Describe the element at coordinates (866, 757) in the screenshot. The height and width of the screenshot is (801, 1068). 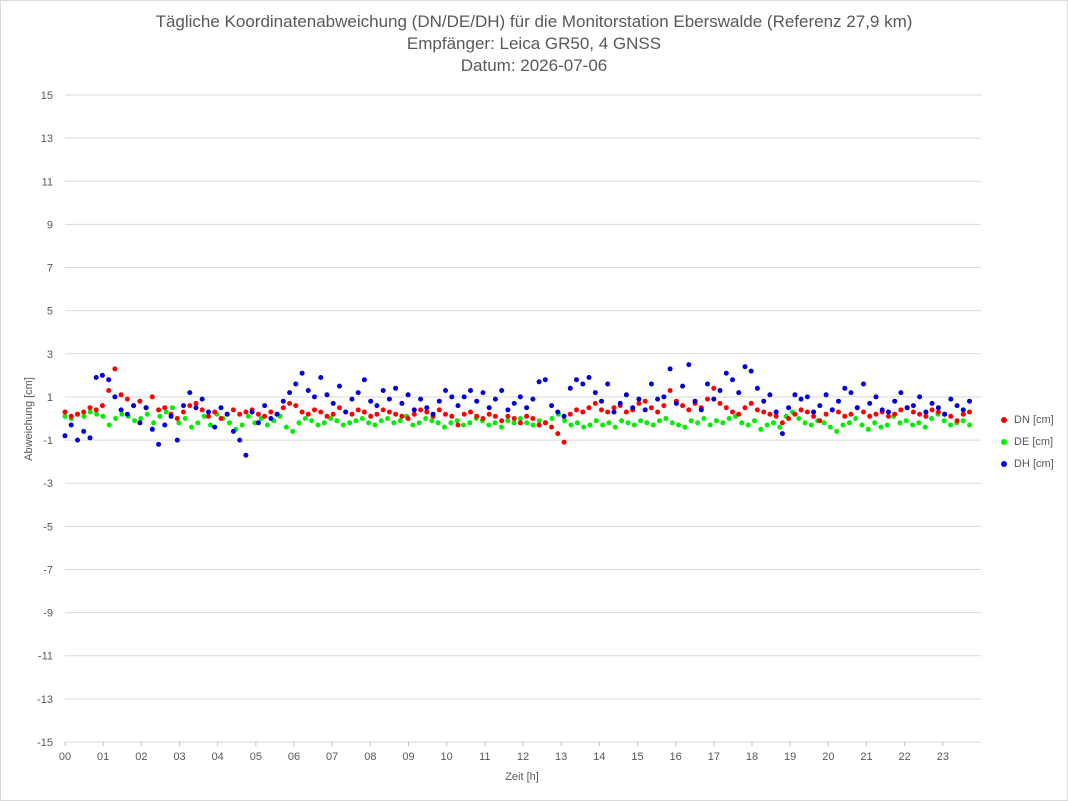
I see `x-tick-label: 21` at that location.